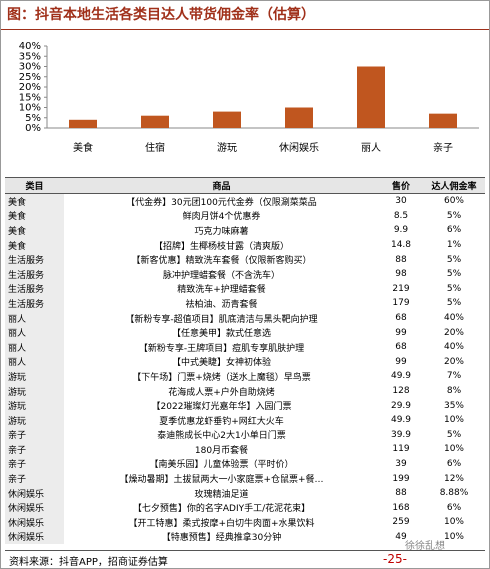 The image size is (490, 569). What do you see at coordinates (245, 493) in the screenshot?
I see `table-row: 休闲娱乐 玫瑰精油足道 88 8.88%` at bounding box center [245, 493].